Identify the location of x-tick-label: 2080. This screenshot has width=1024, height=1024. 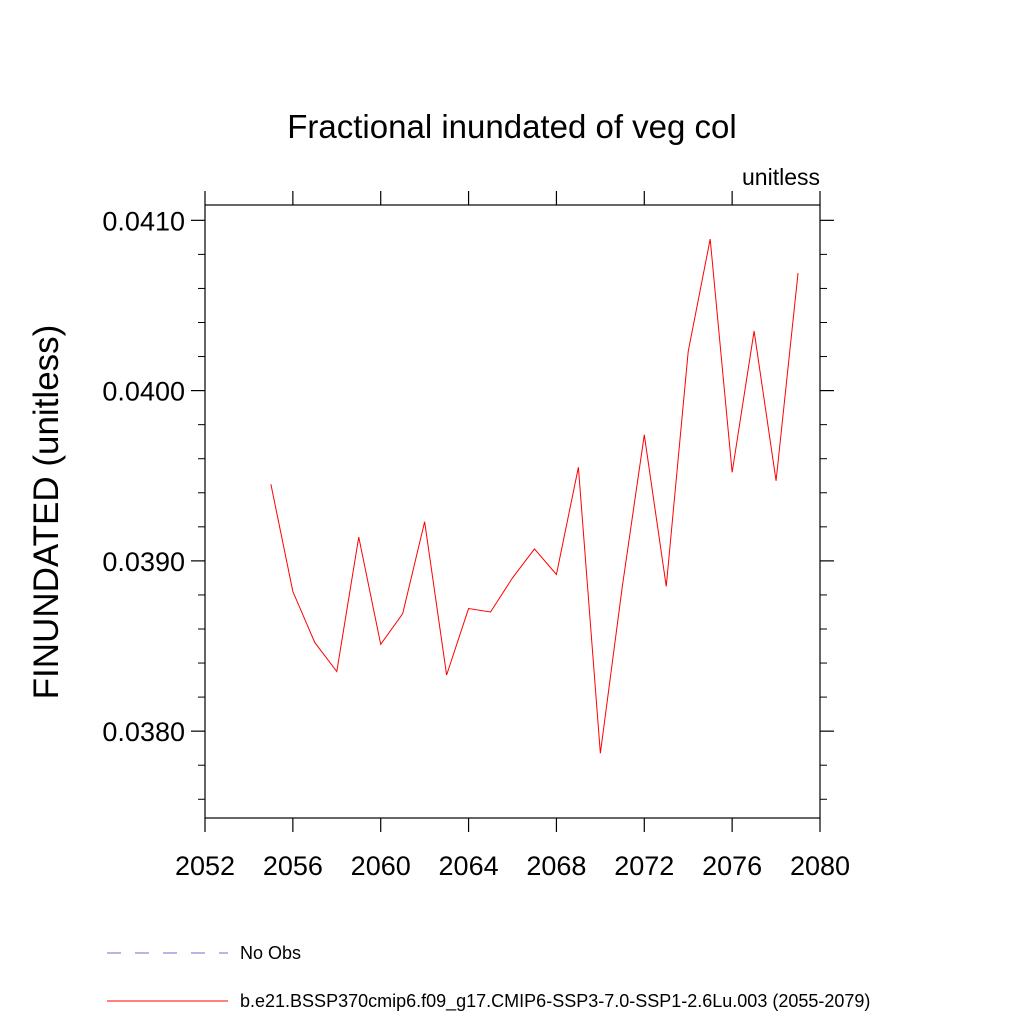
(820, 866).